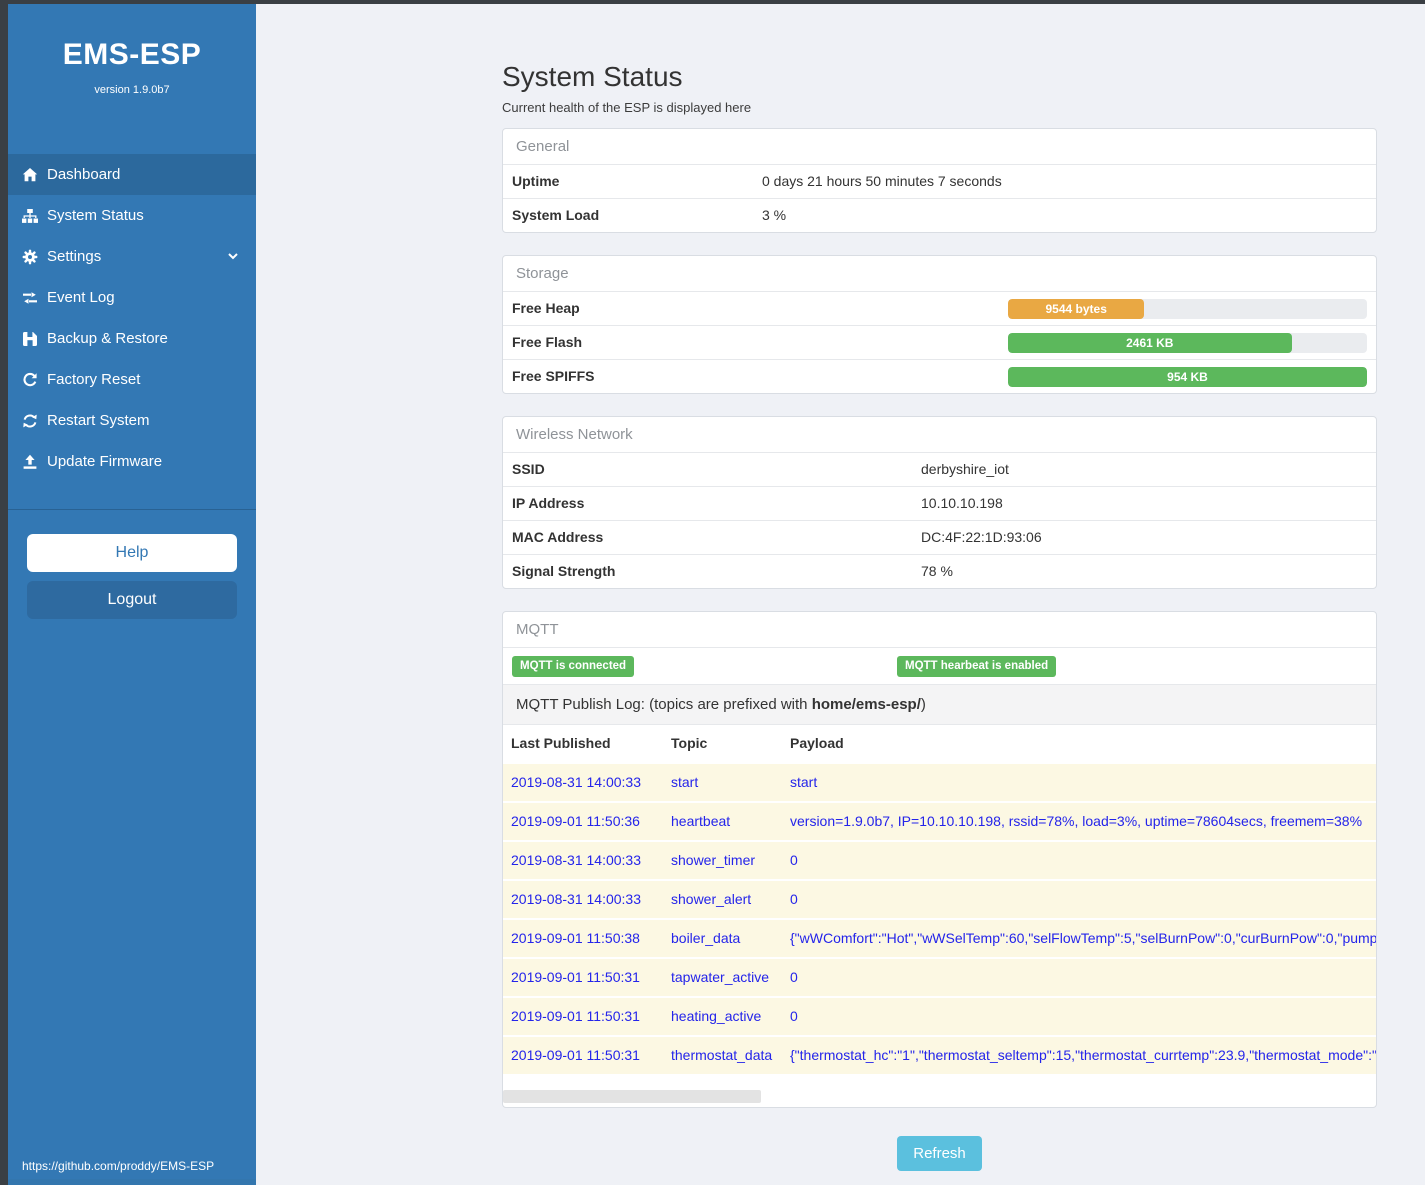 The height and width of the screenshot is (1185, 1425). Describe the element at coordinates (105, 461) in the screenshot. I see `sidebar-item-label: Update Firmware` at that location.